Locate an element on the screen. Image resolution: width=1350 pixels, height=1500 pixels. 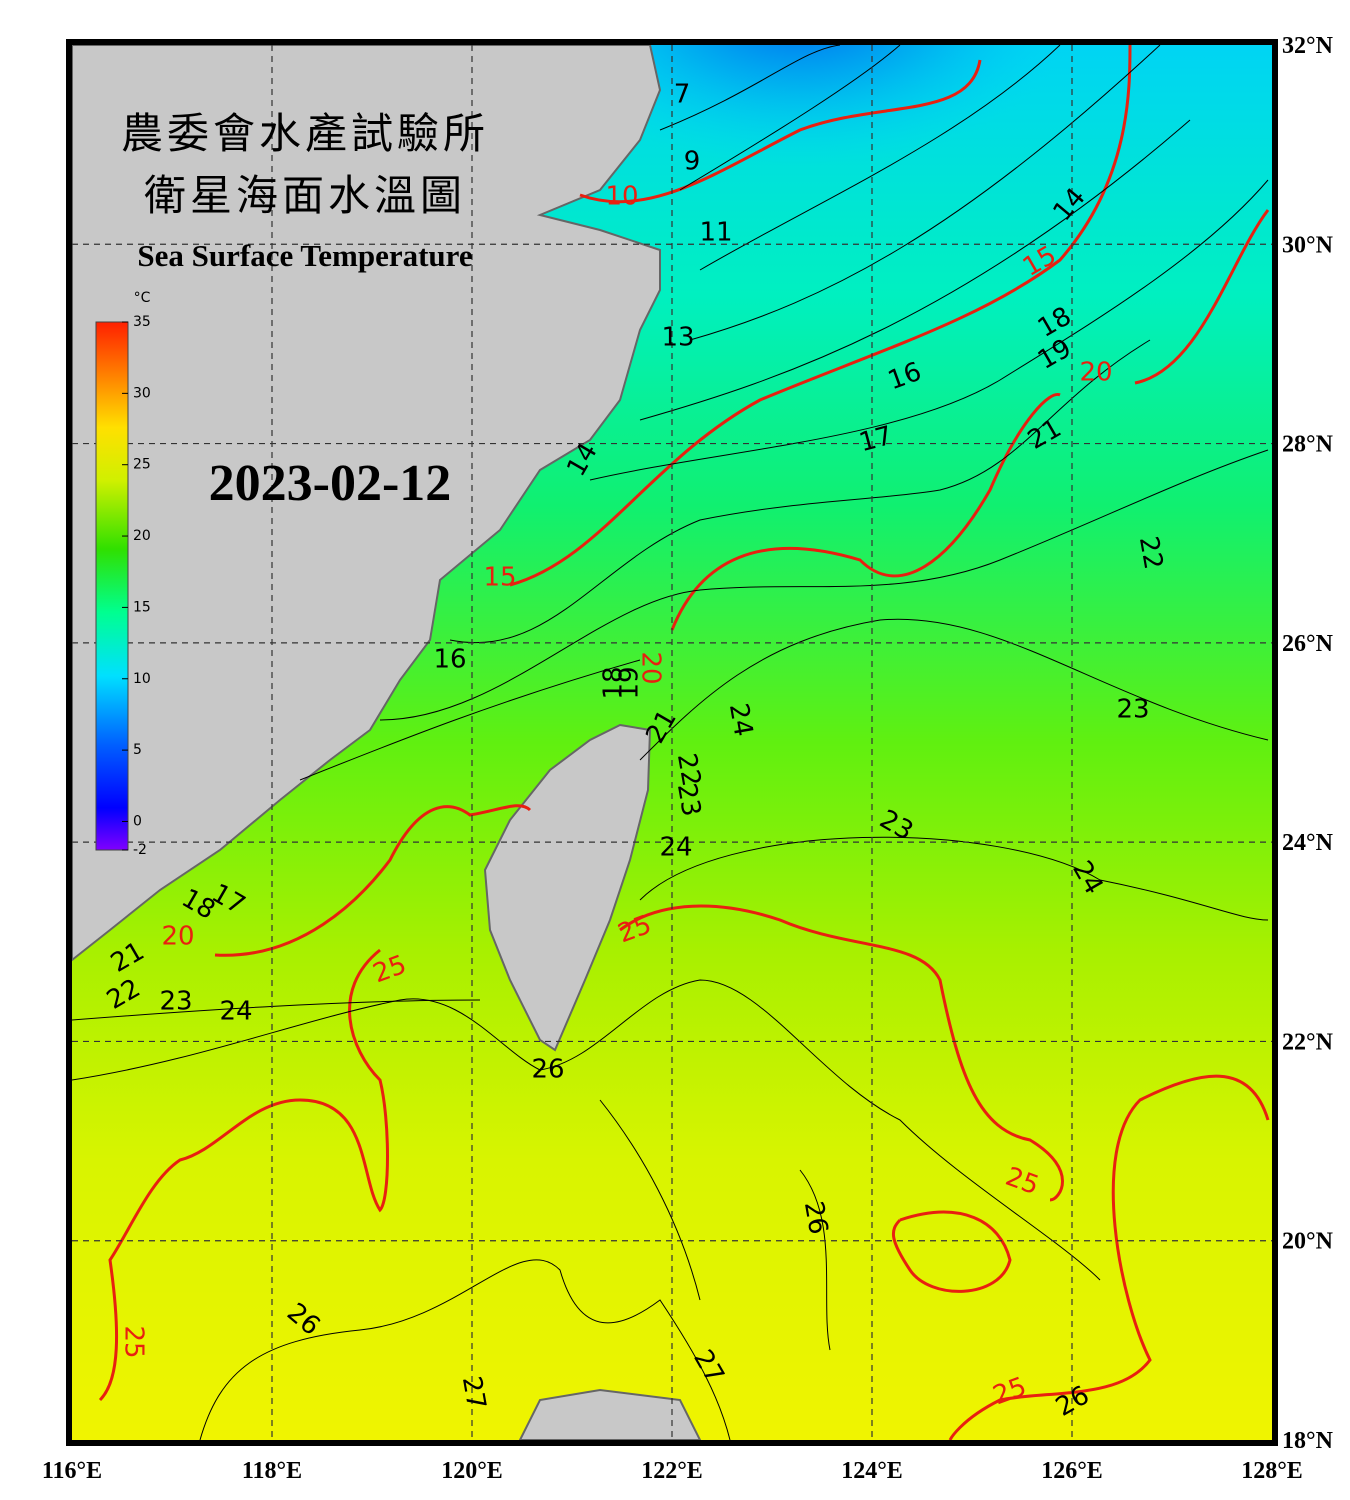
contour-label: 10 is located at coordinates (621, 197).